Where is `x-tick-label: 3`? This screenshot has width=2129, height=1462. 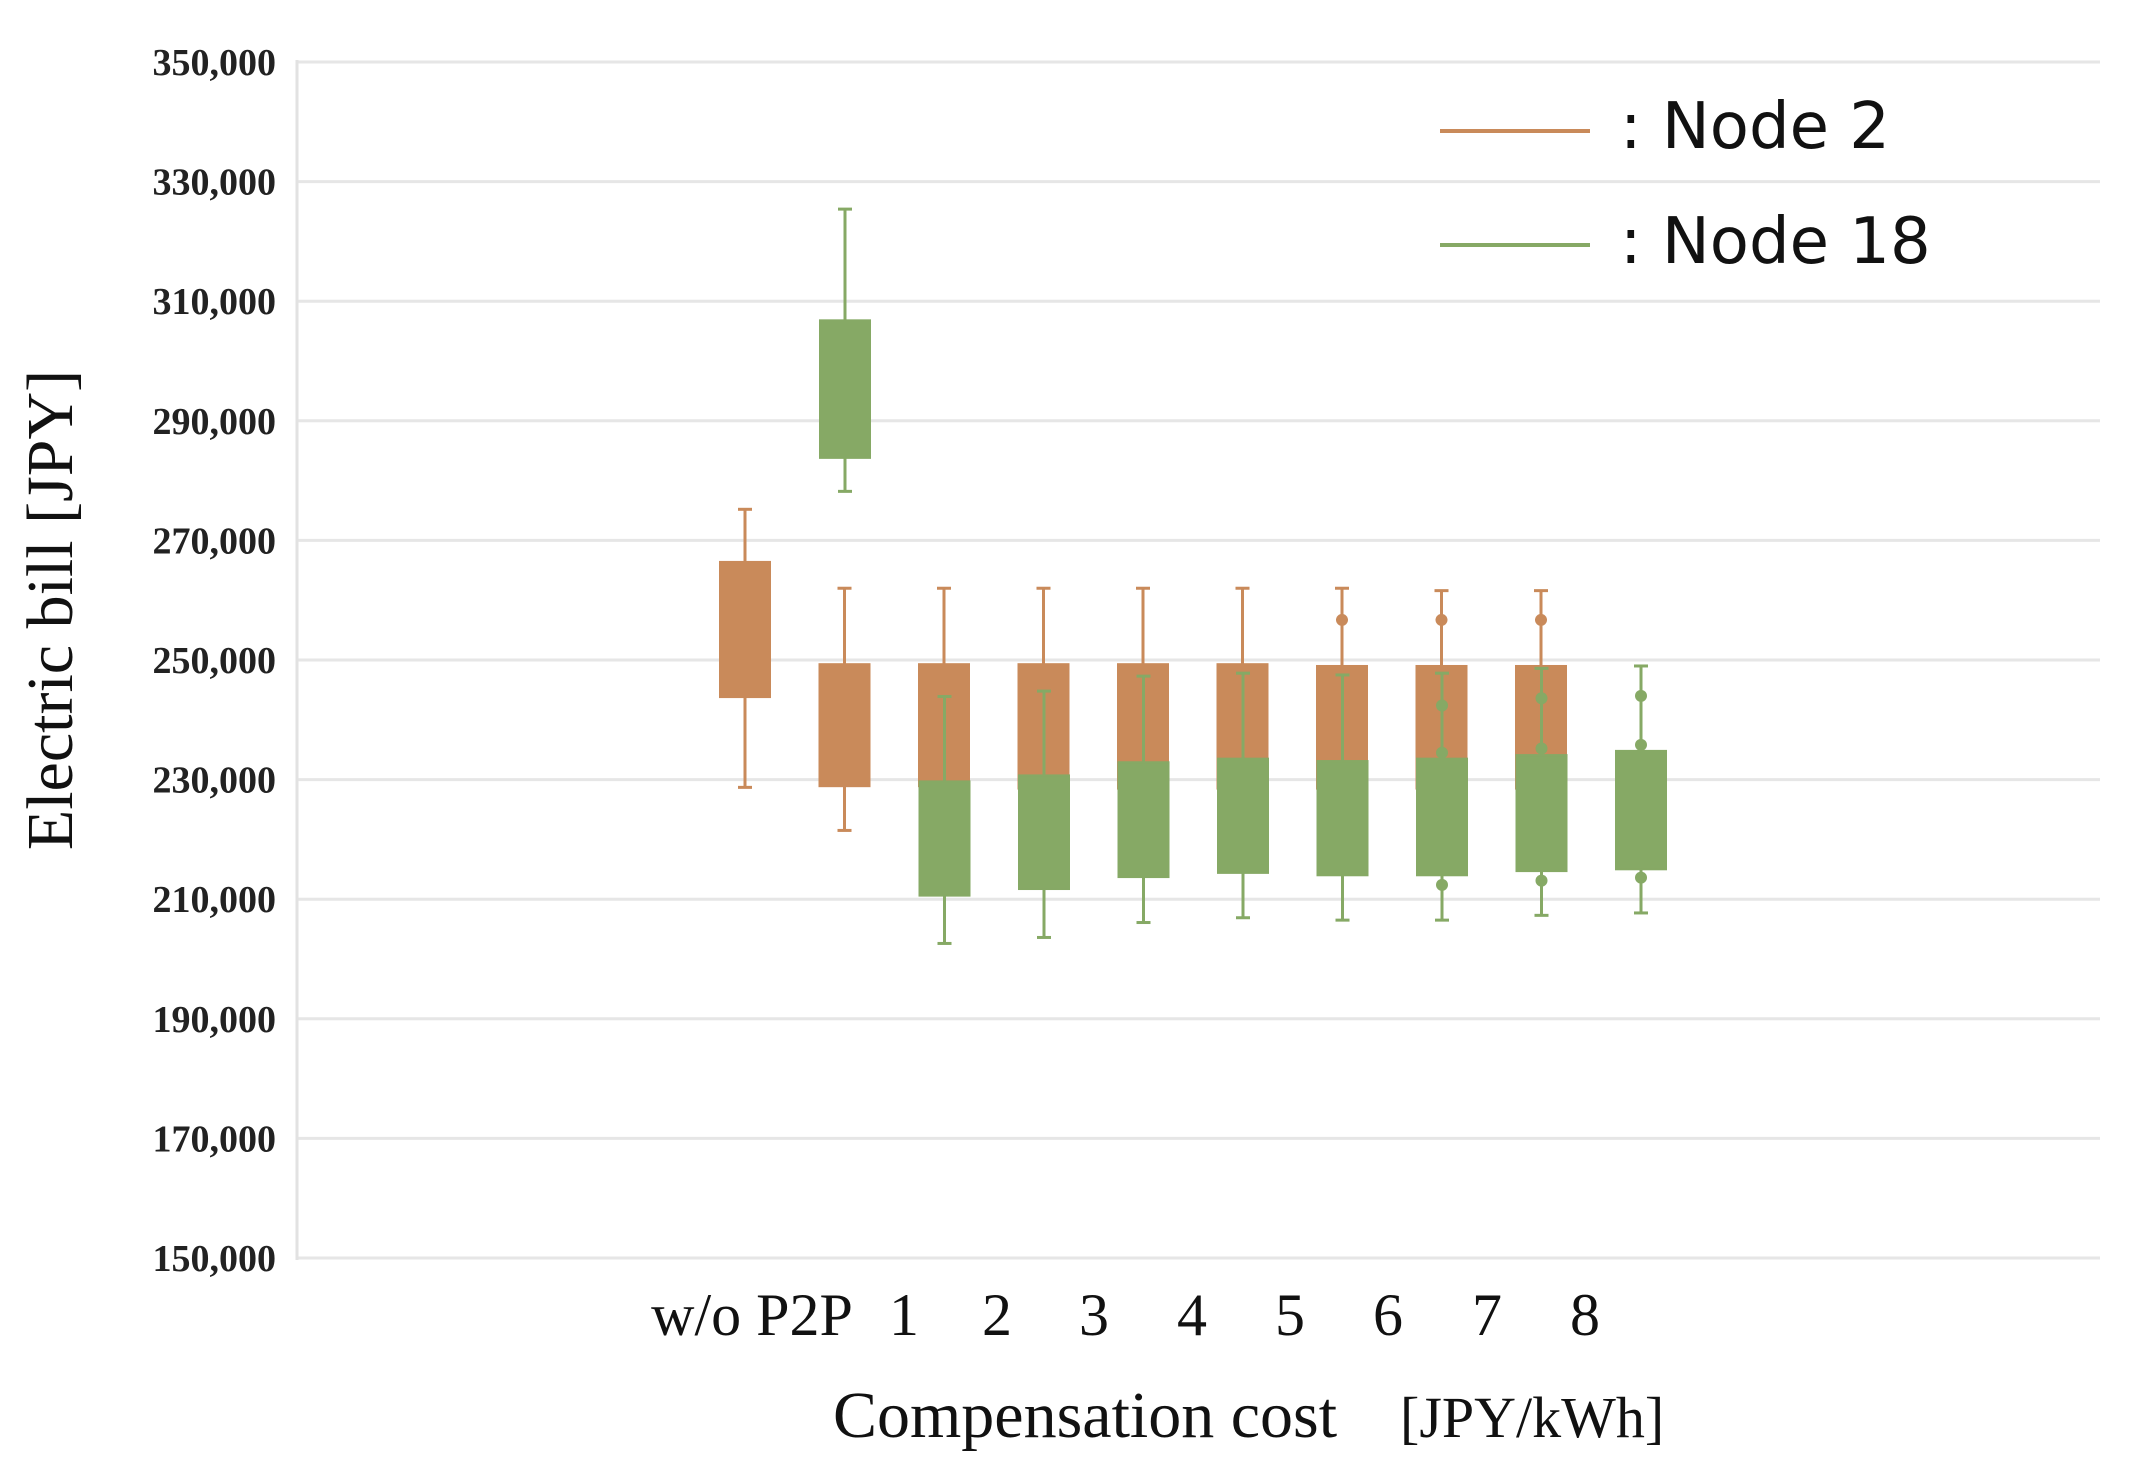 x-tick-label: 3 is located at coordinates (1094, 1315).